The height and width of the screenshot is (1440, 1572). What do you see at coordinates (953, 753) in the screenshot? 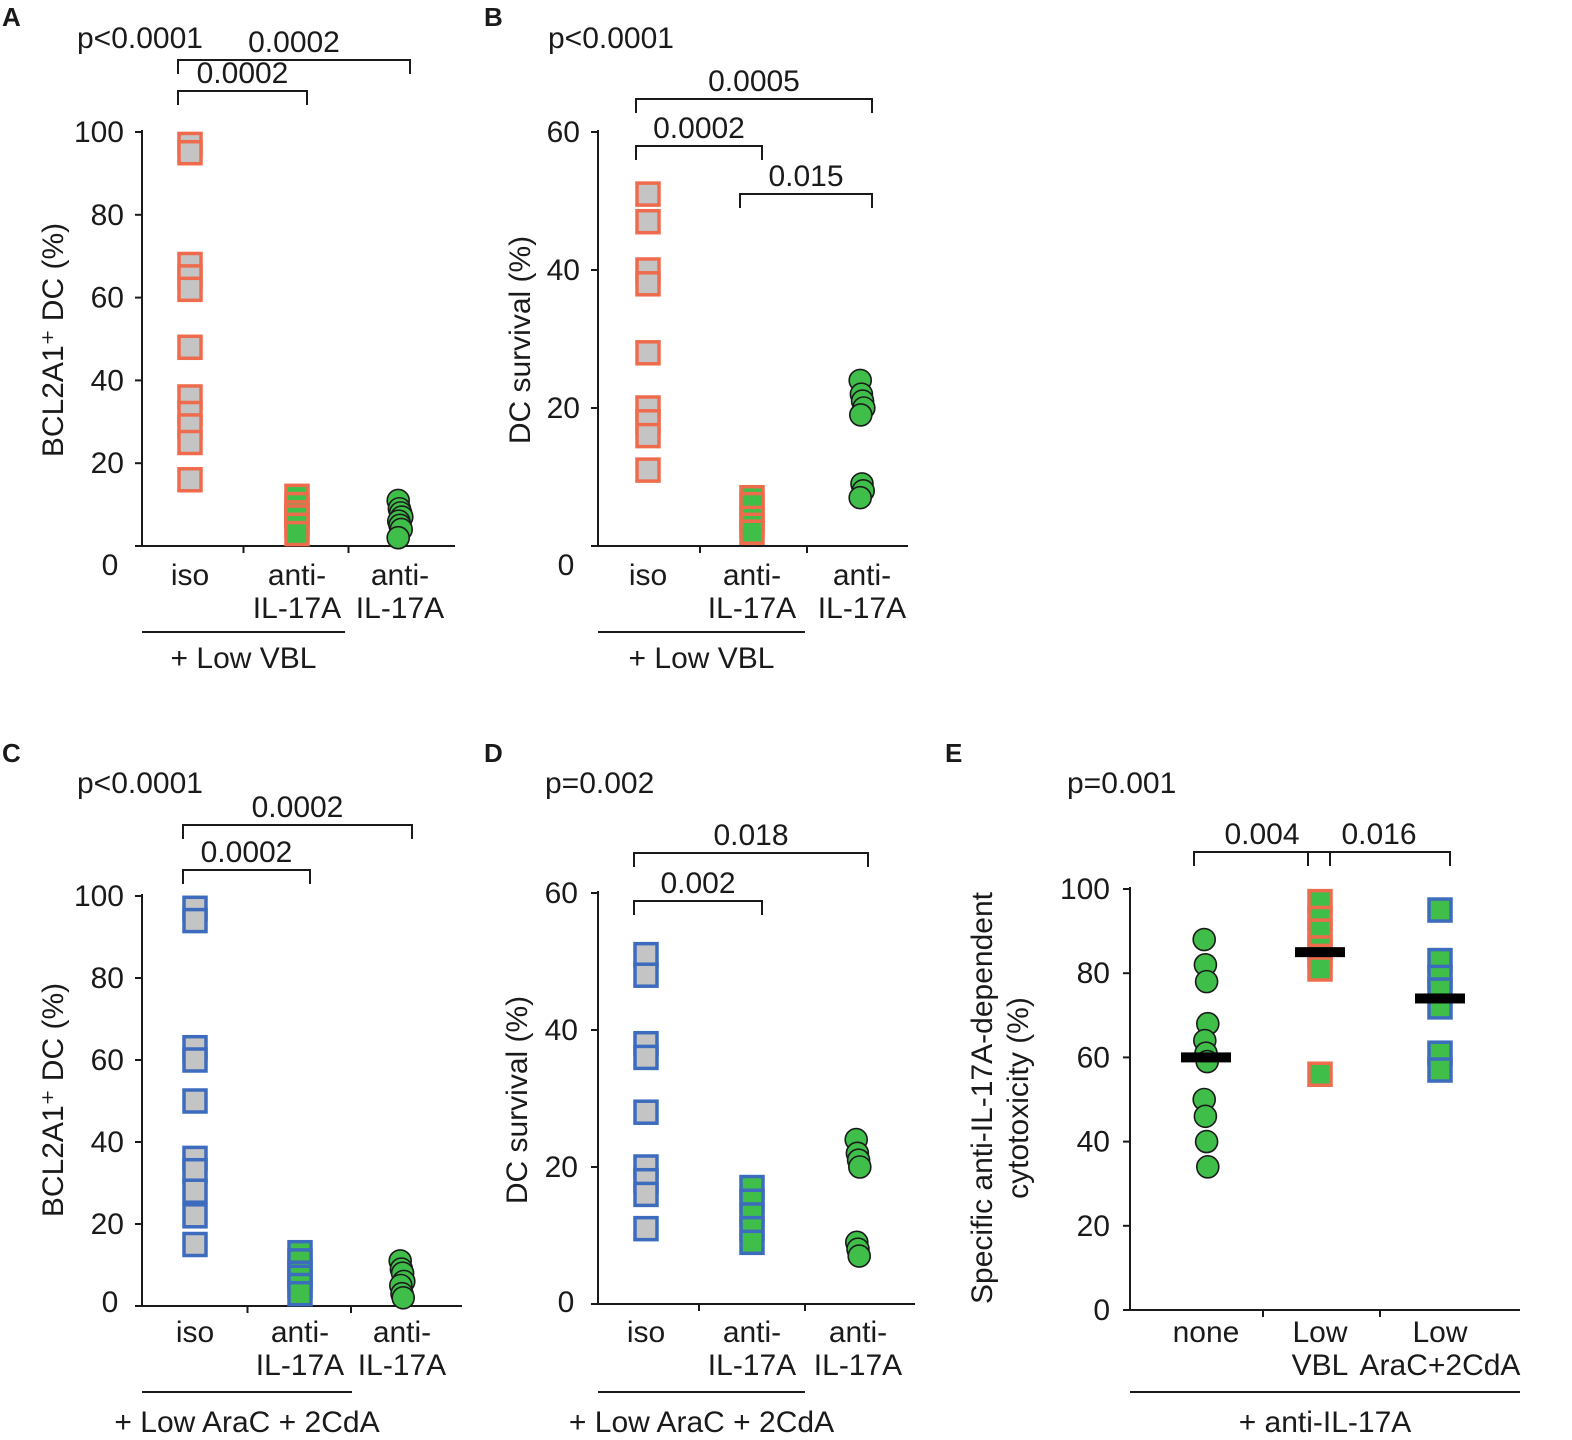
I see `panel-letter: E` at bounding box center [953, 753].